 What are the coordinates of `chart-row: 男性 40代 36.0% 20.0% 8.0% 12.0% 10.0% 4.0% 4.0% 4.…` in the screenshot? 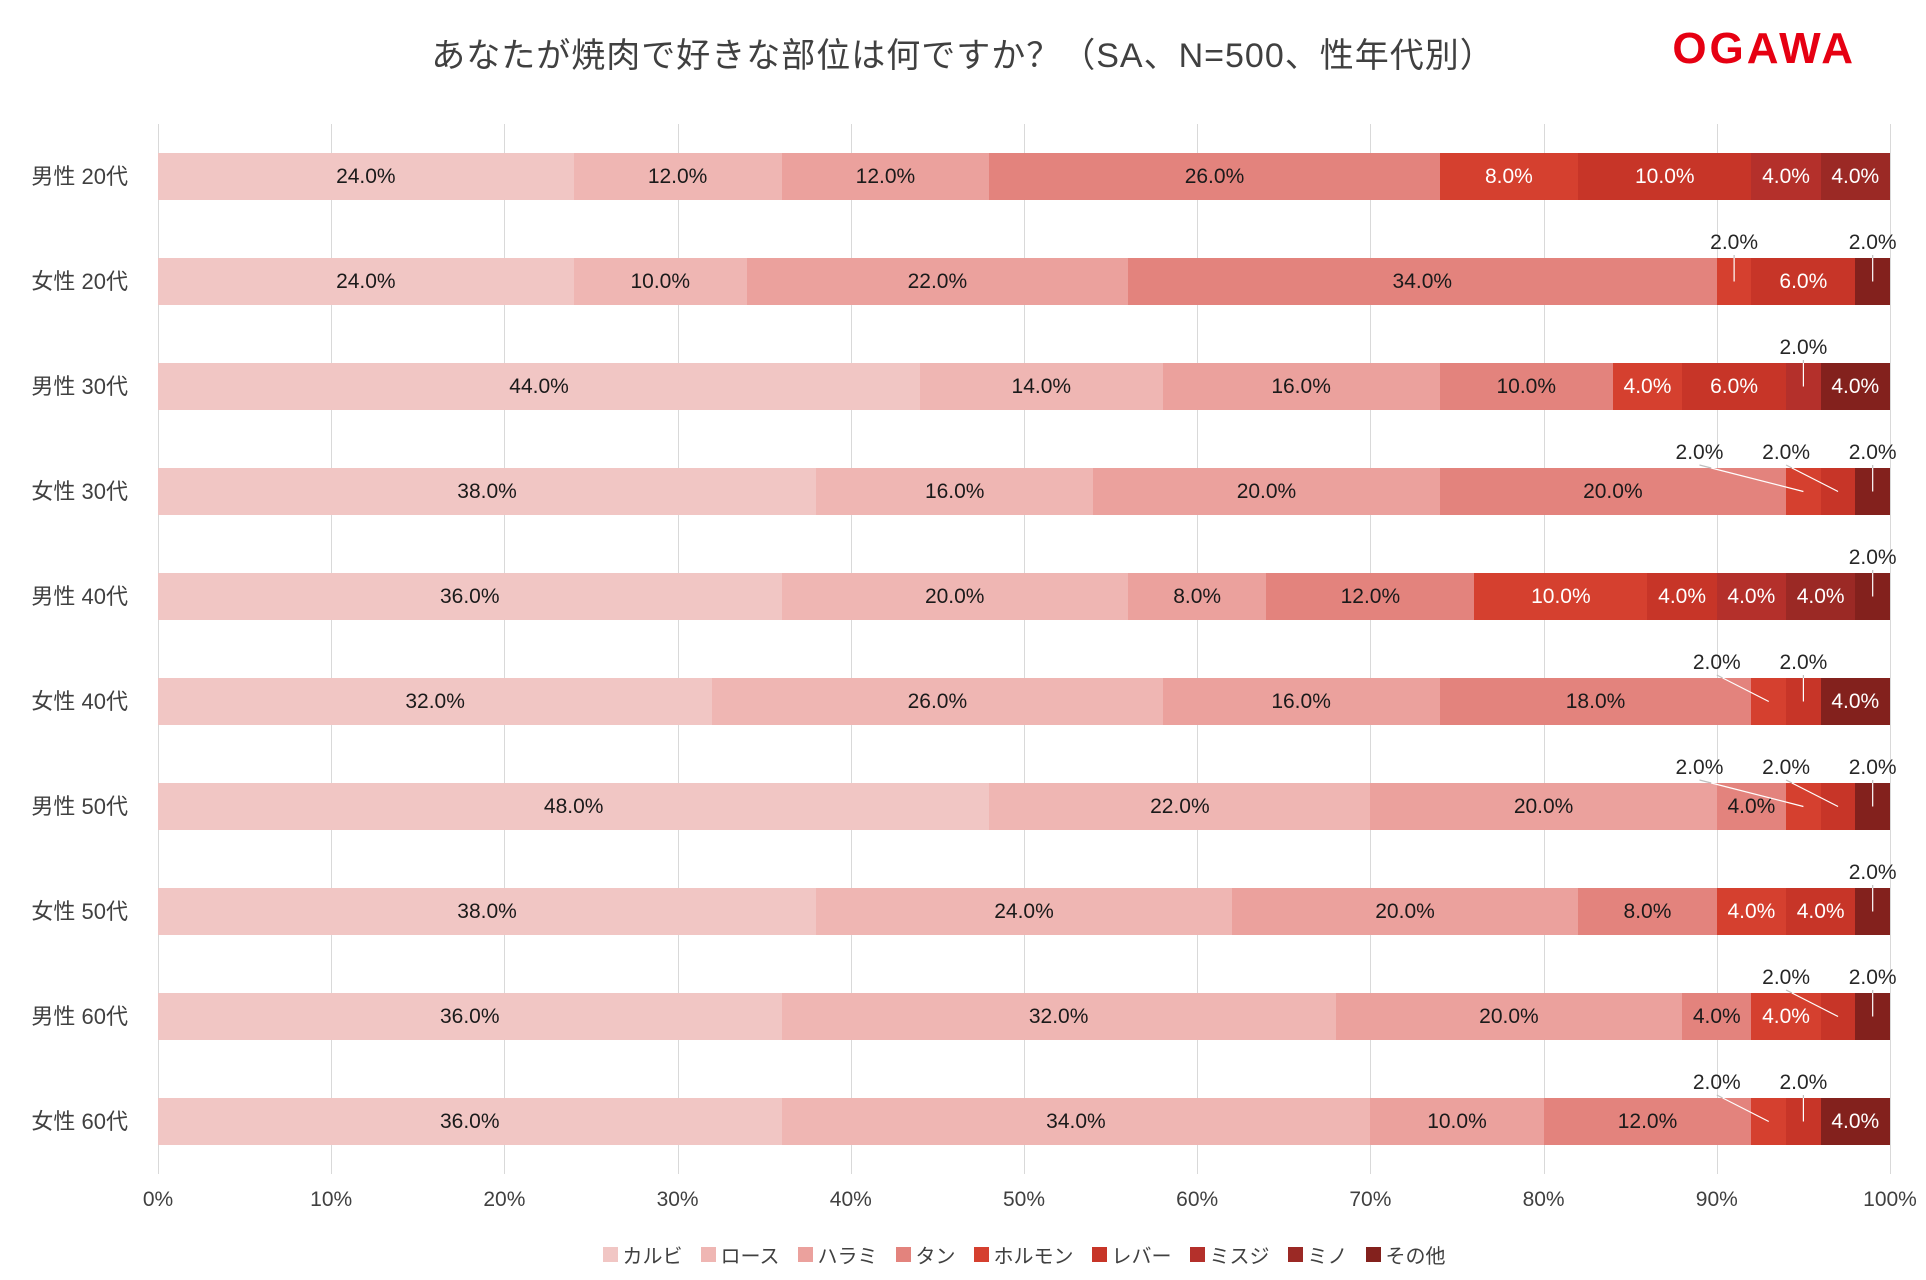 It's located at (964, 596).